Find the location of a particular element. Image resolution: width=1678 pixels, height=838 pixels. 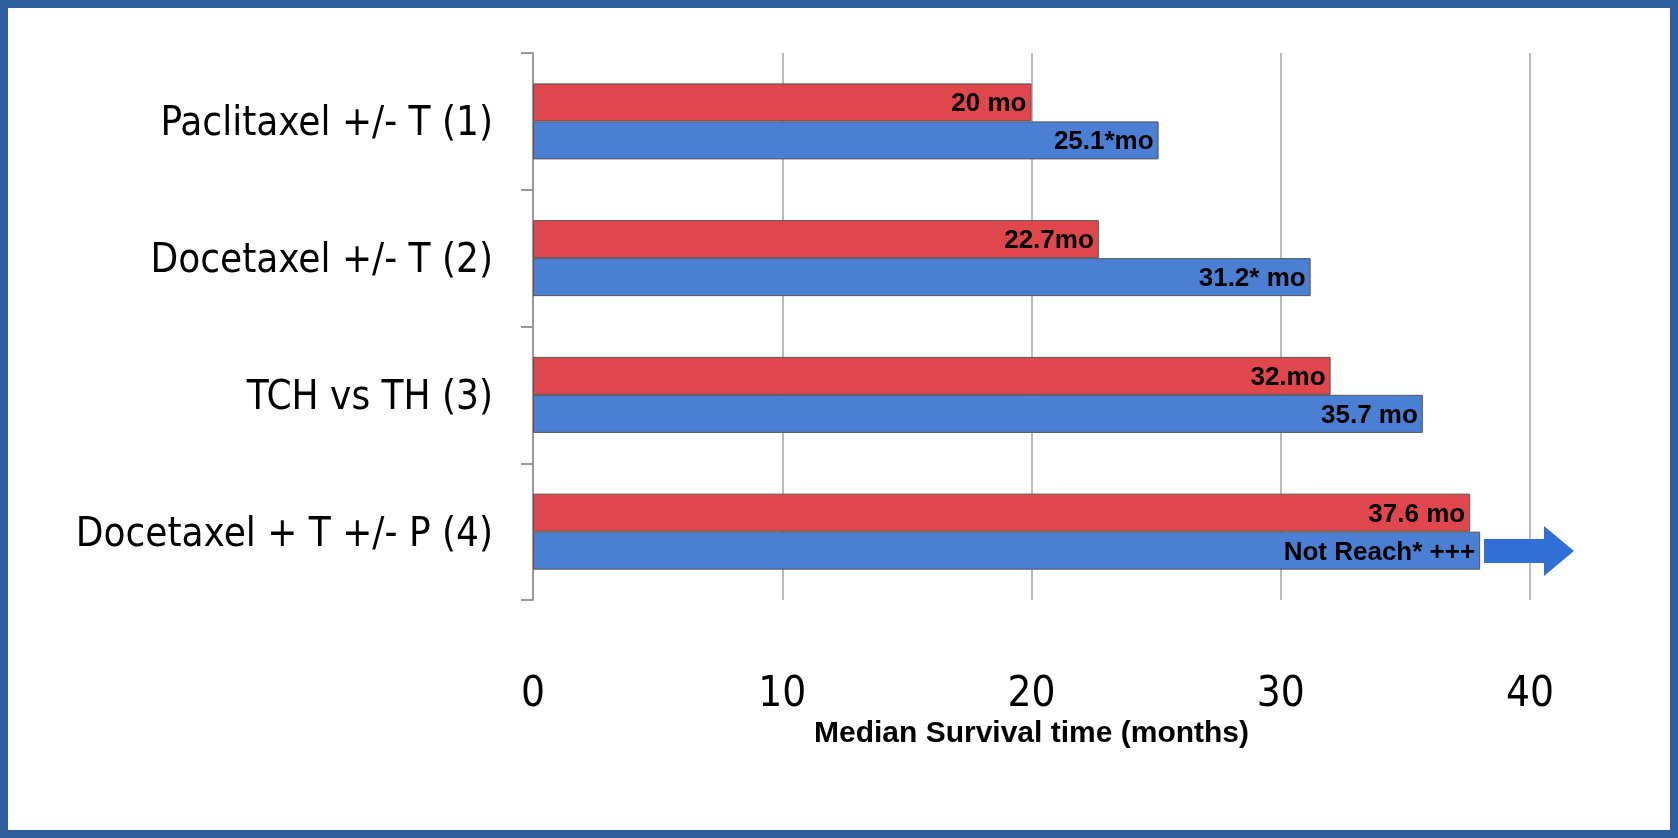

x-tick-label: 10 is located at coordinates (782, 691).